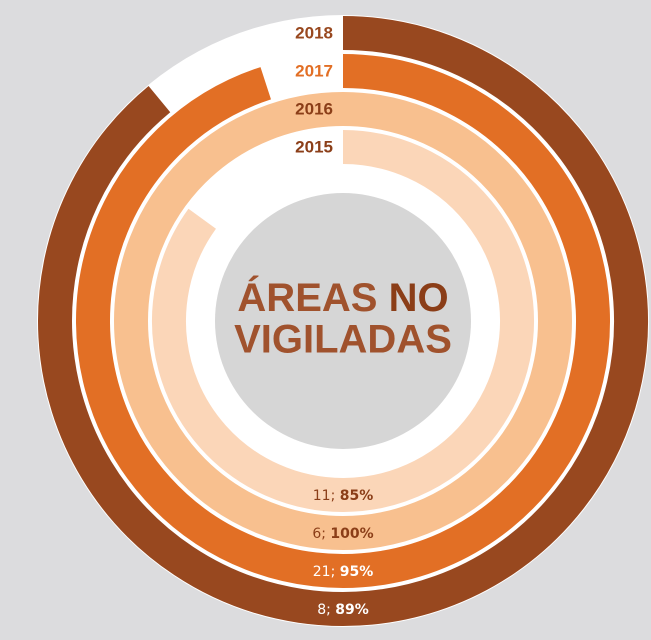 Image resolution: width=651 pixels, height=640 pixels. I want to click on title-part: NO, so click(419, 298).